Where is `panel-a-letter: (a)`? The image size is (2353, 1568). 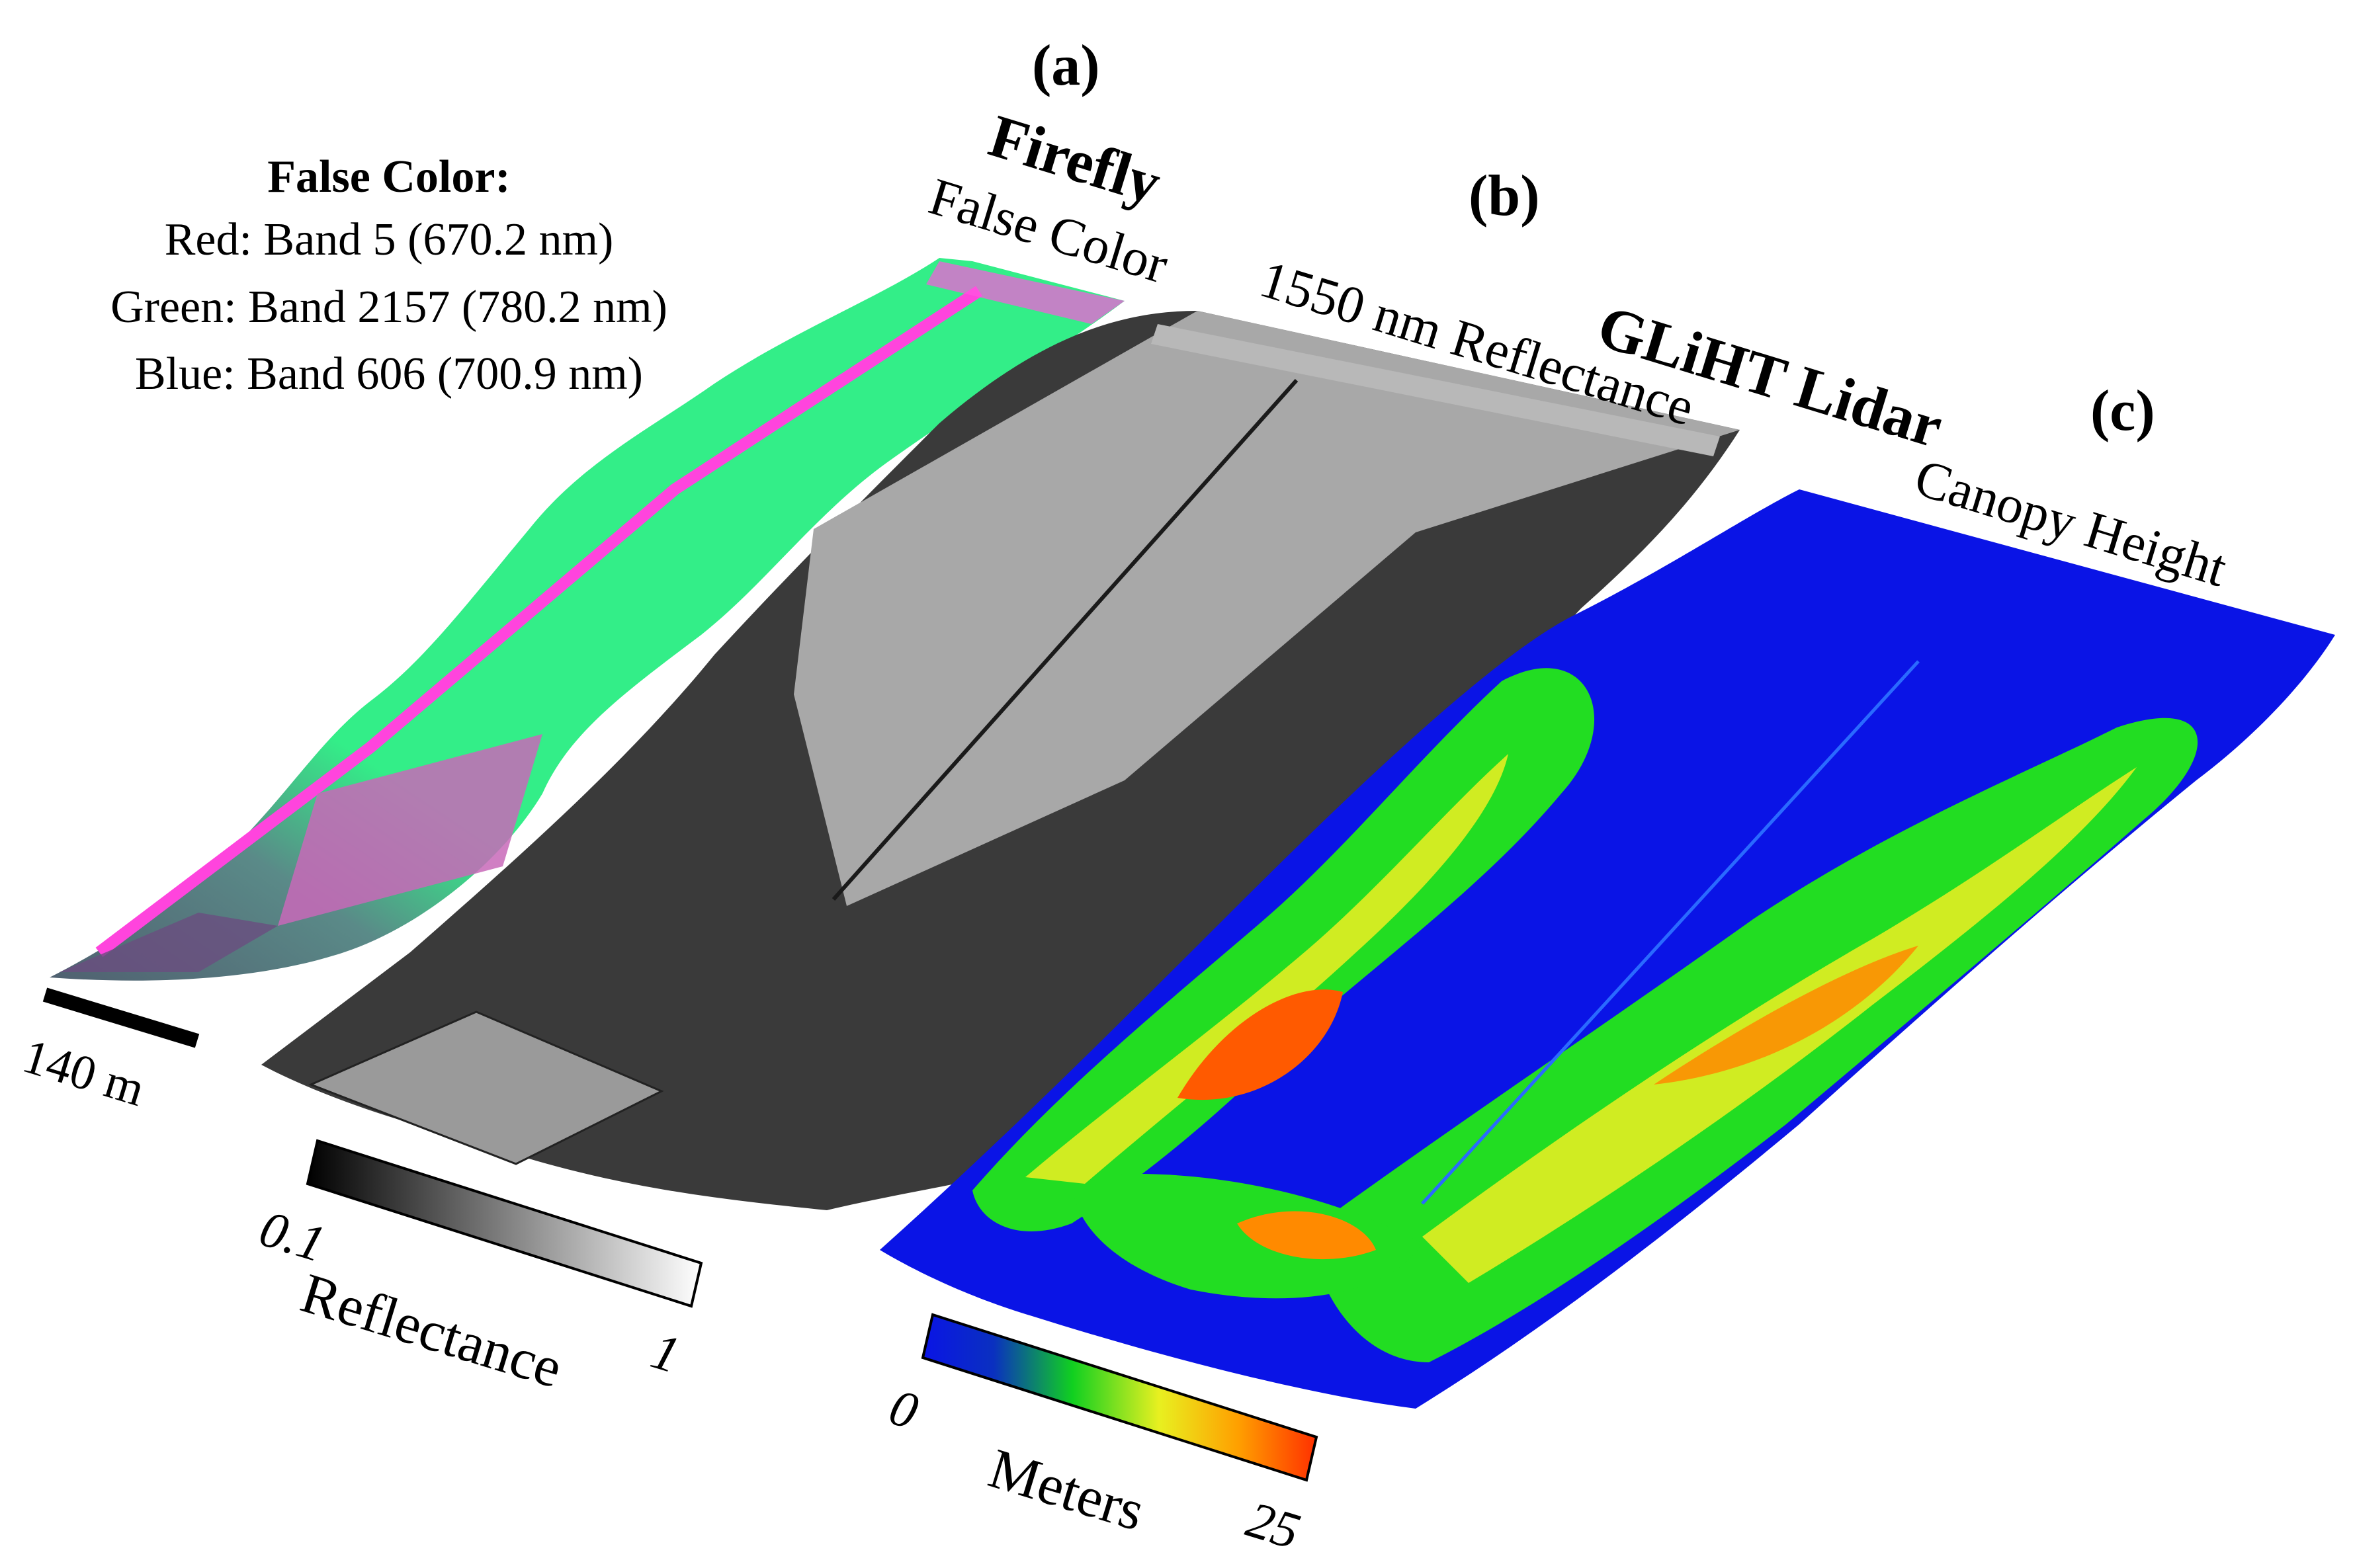
panel-a-letter: (a) is located at coordinates (1066, 66).